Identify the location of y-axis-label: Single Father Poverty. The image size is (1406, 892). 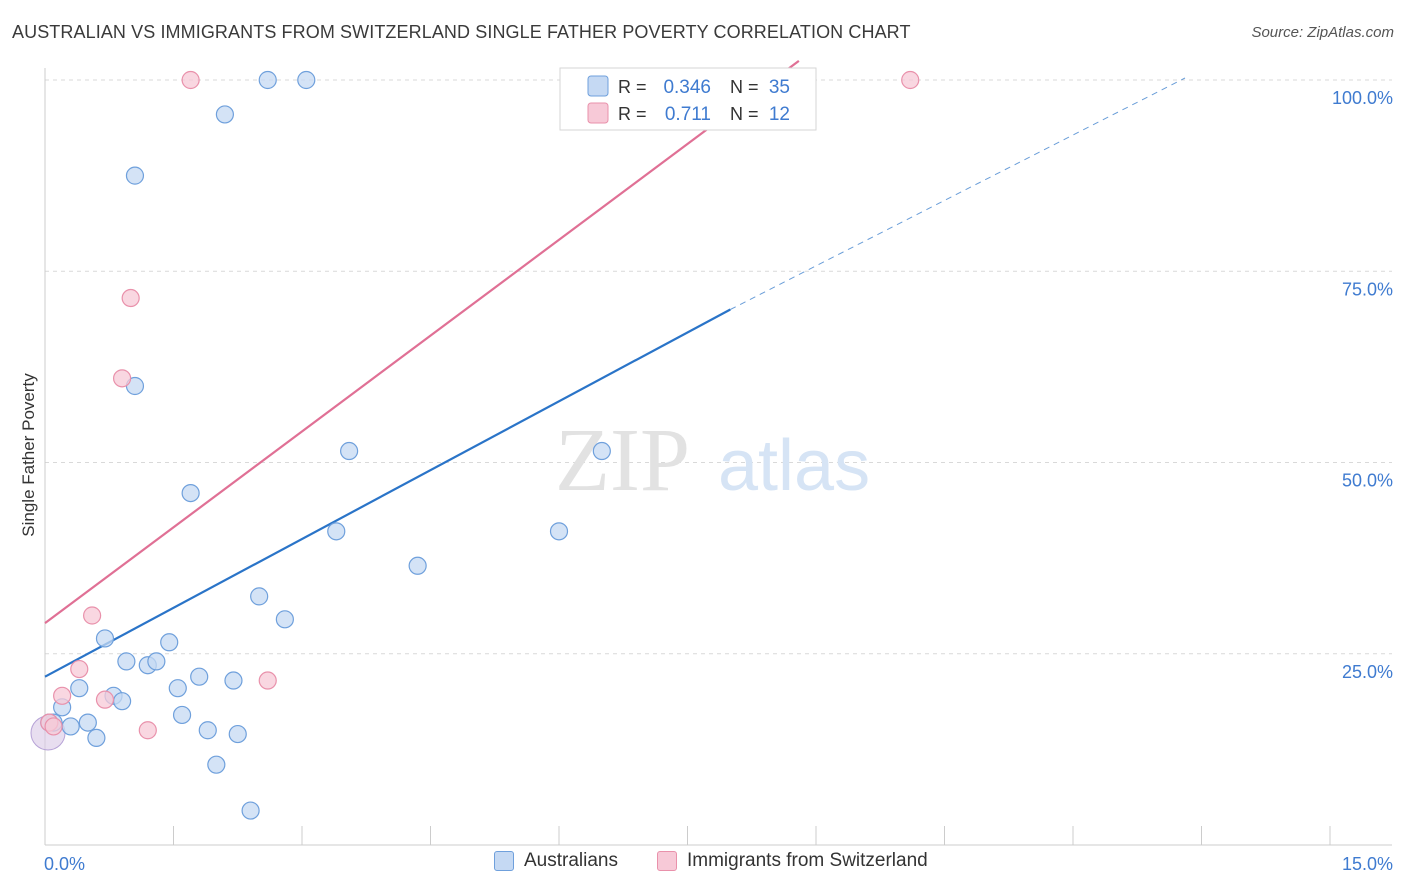
(28, 455).